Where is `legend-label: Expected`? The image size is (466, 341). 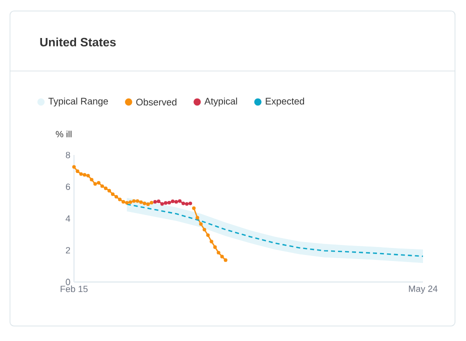
legend-label: Expected is located at coordinates (285, 102).